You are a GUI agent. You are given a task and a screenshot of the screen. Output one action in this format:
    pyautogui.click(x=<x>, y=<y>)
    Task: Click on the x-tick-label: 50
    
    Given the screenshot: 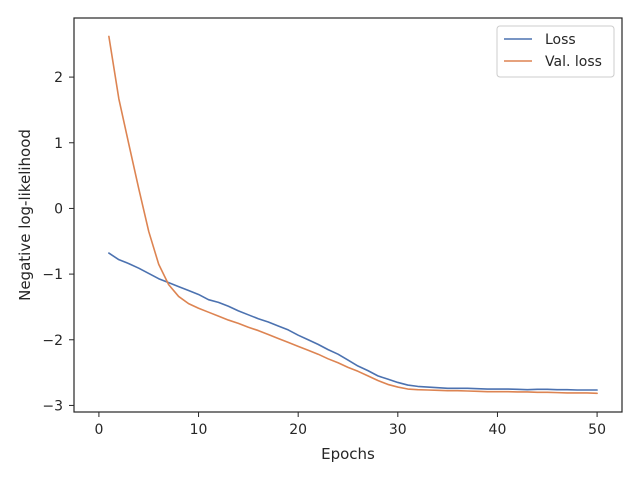 What is the action you would take?
    pyautogui.click(x=597, y=430)
    